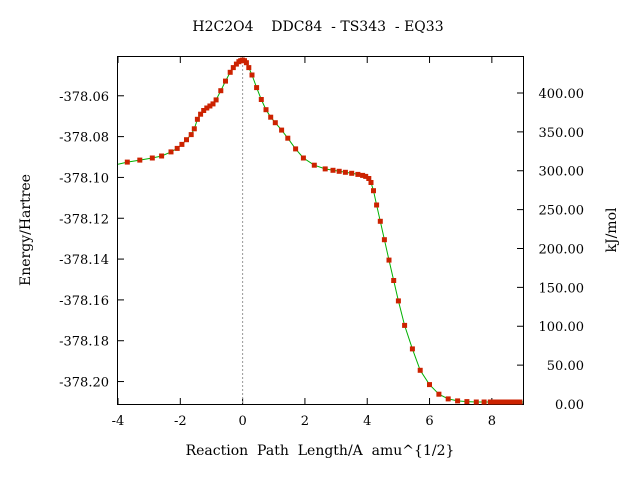 The width and height of the screenshot is (640, 480). What do you see at coordinates (118, 421) in the screenshot?
I see `x-tick-label: -4` at bounding box center [118, 421].